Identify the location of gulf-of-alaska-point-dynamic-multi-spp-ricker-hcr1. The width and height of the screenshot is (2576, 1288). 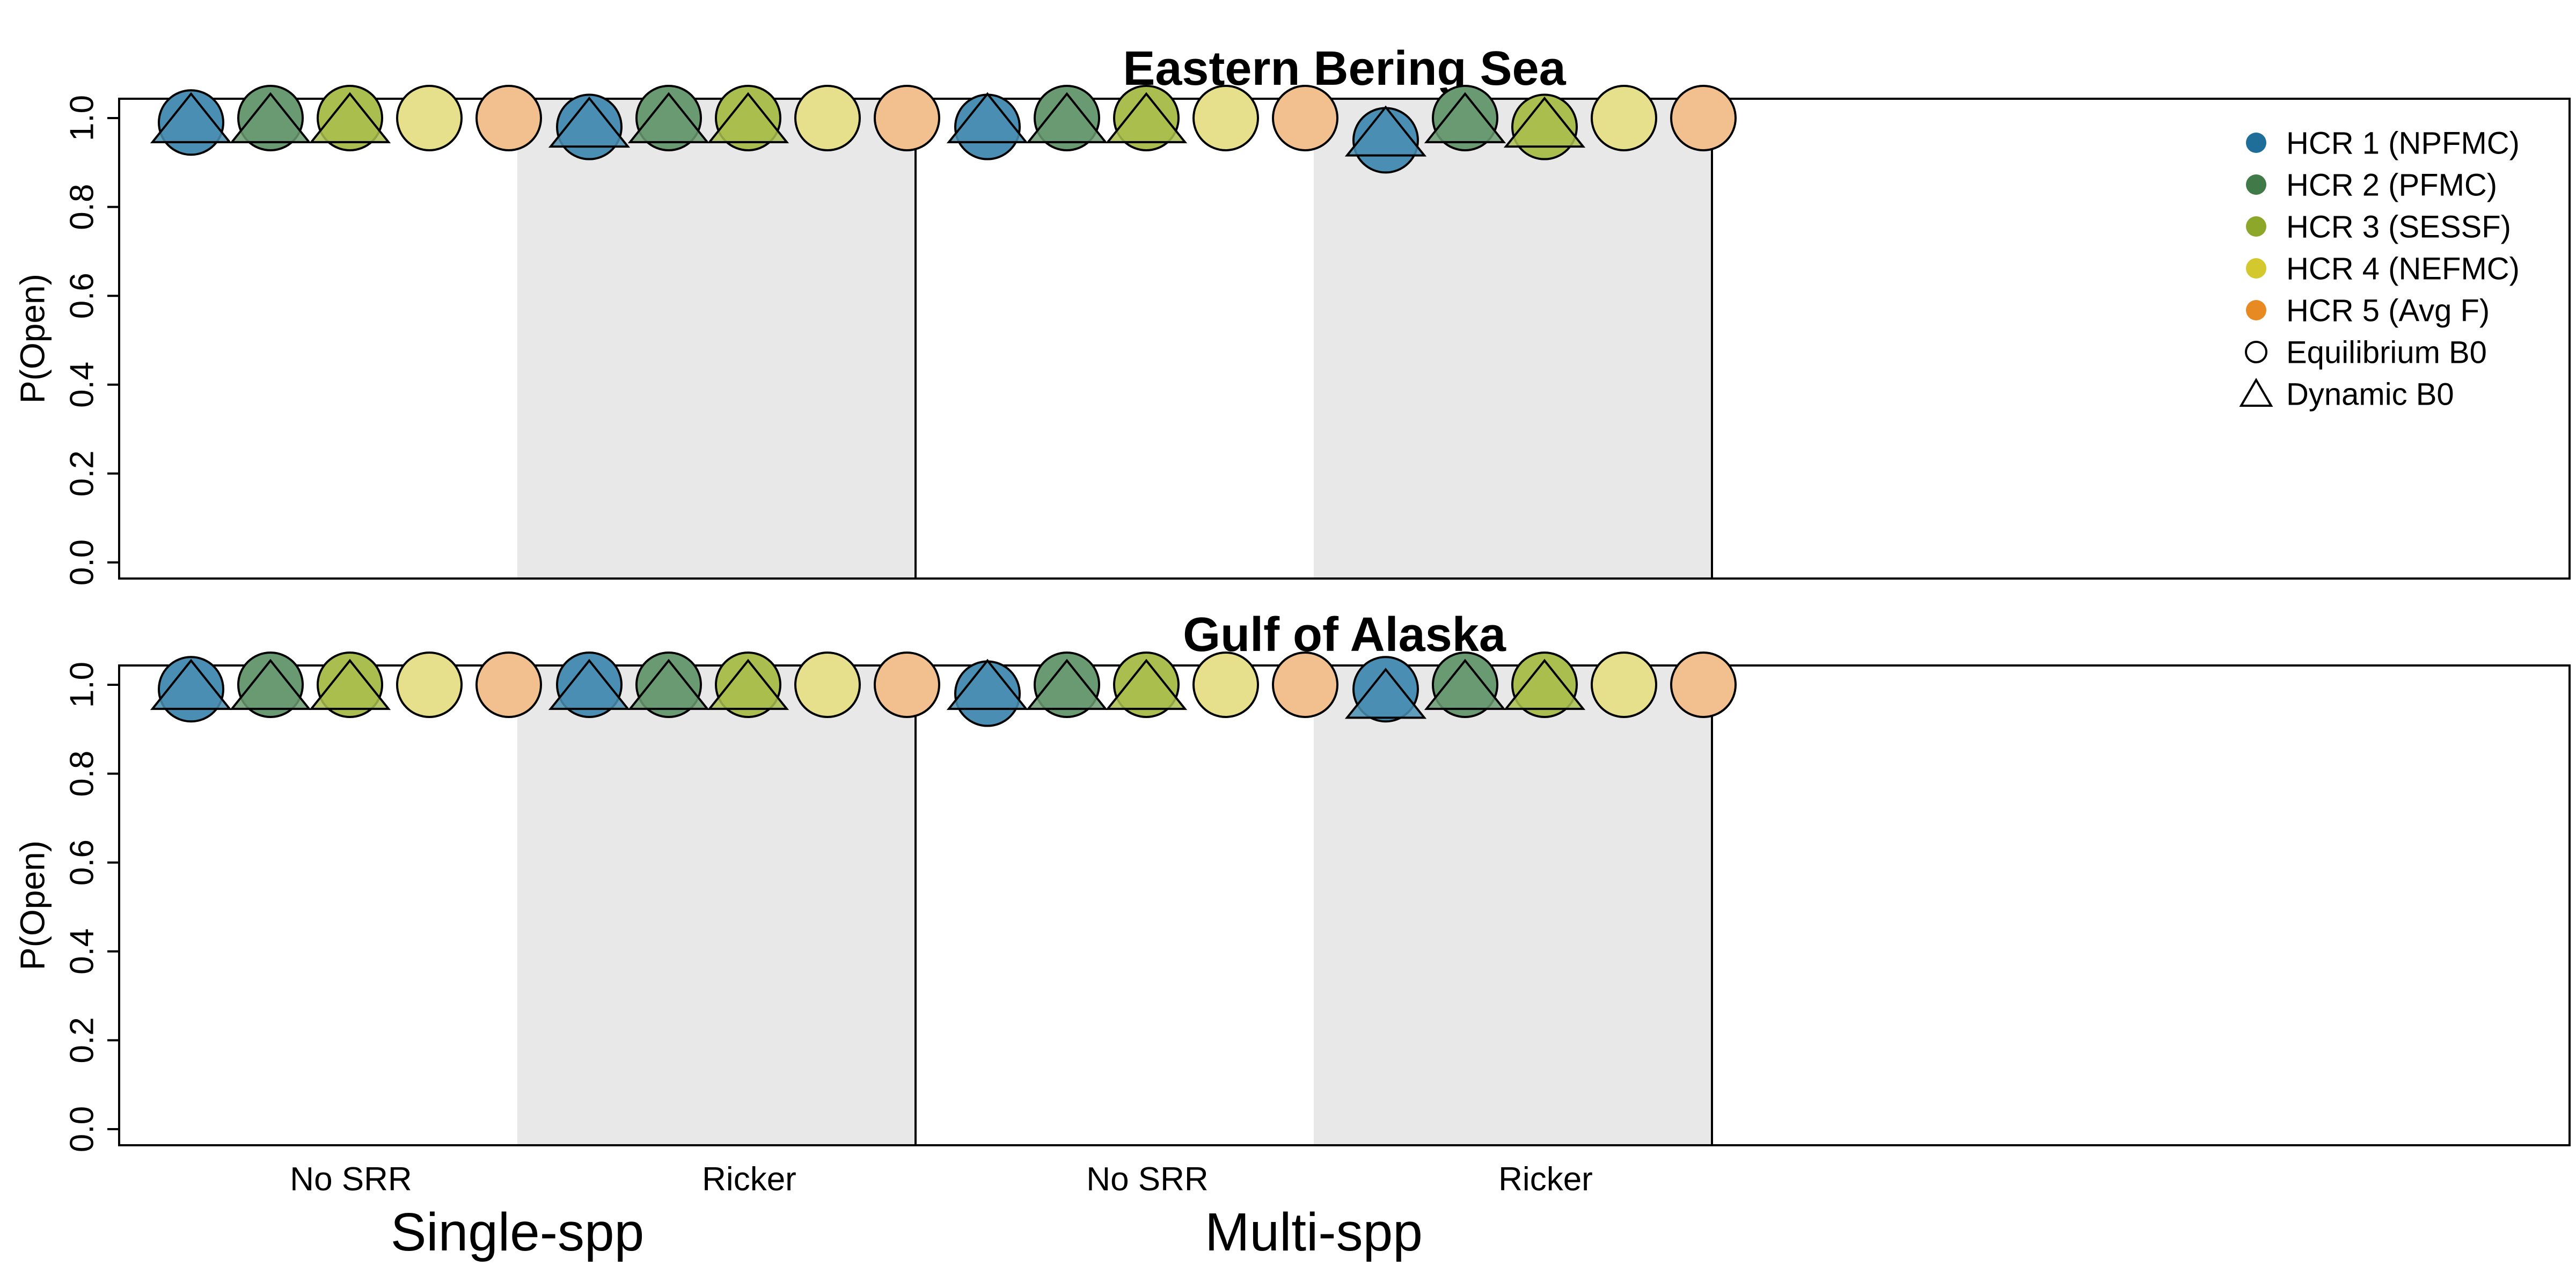
(1385, 693).